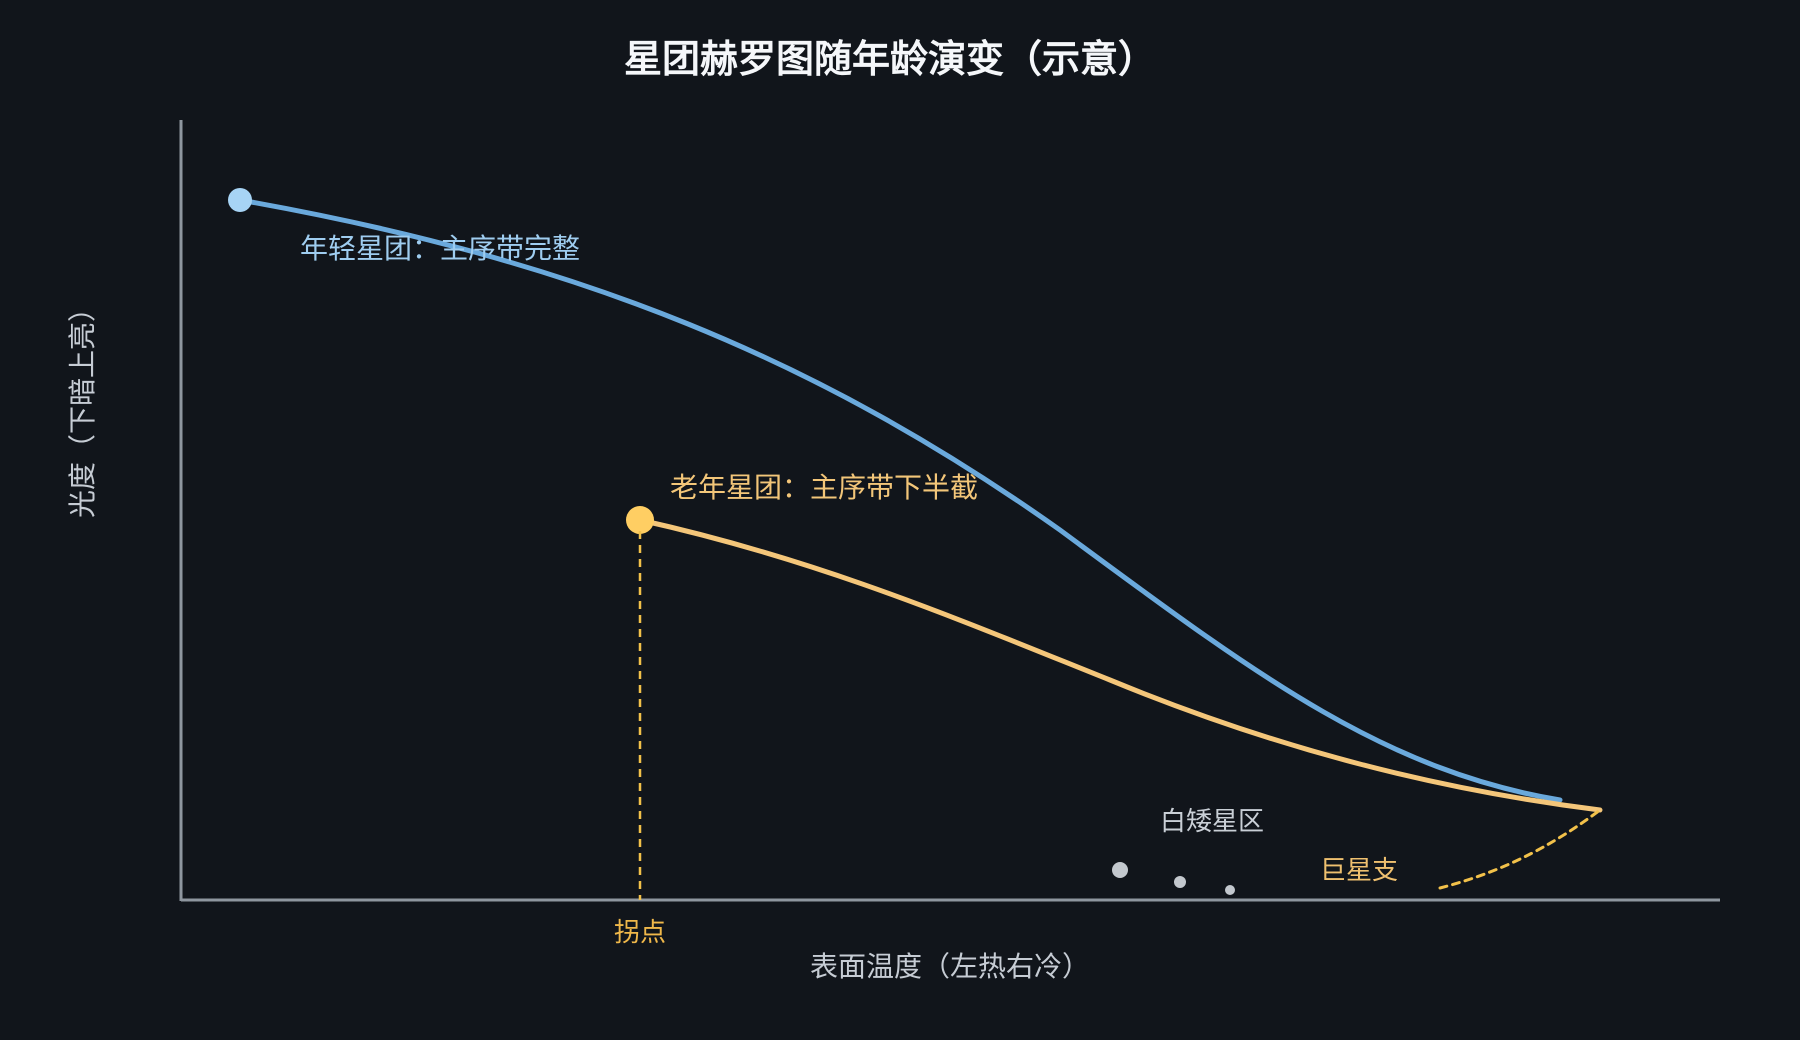 This screenshot has height=1040, width=1800. I want to click on young-cluster-label: 年轻星团：主序带完整, so click(440, 248).